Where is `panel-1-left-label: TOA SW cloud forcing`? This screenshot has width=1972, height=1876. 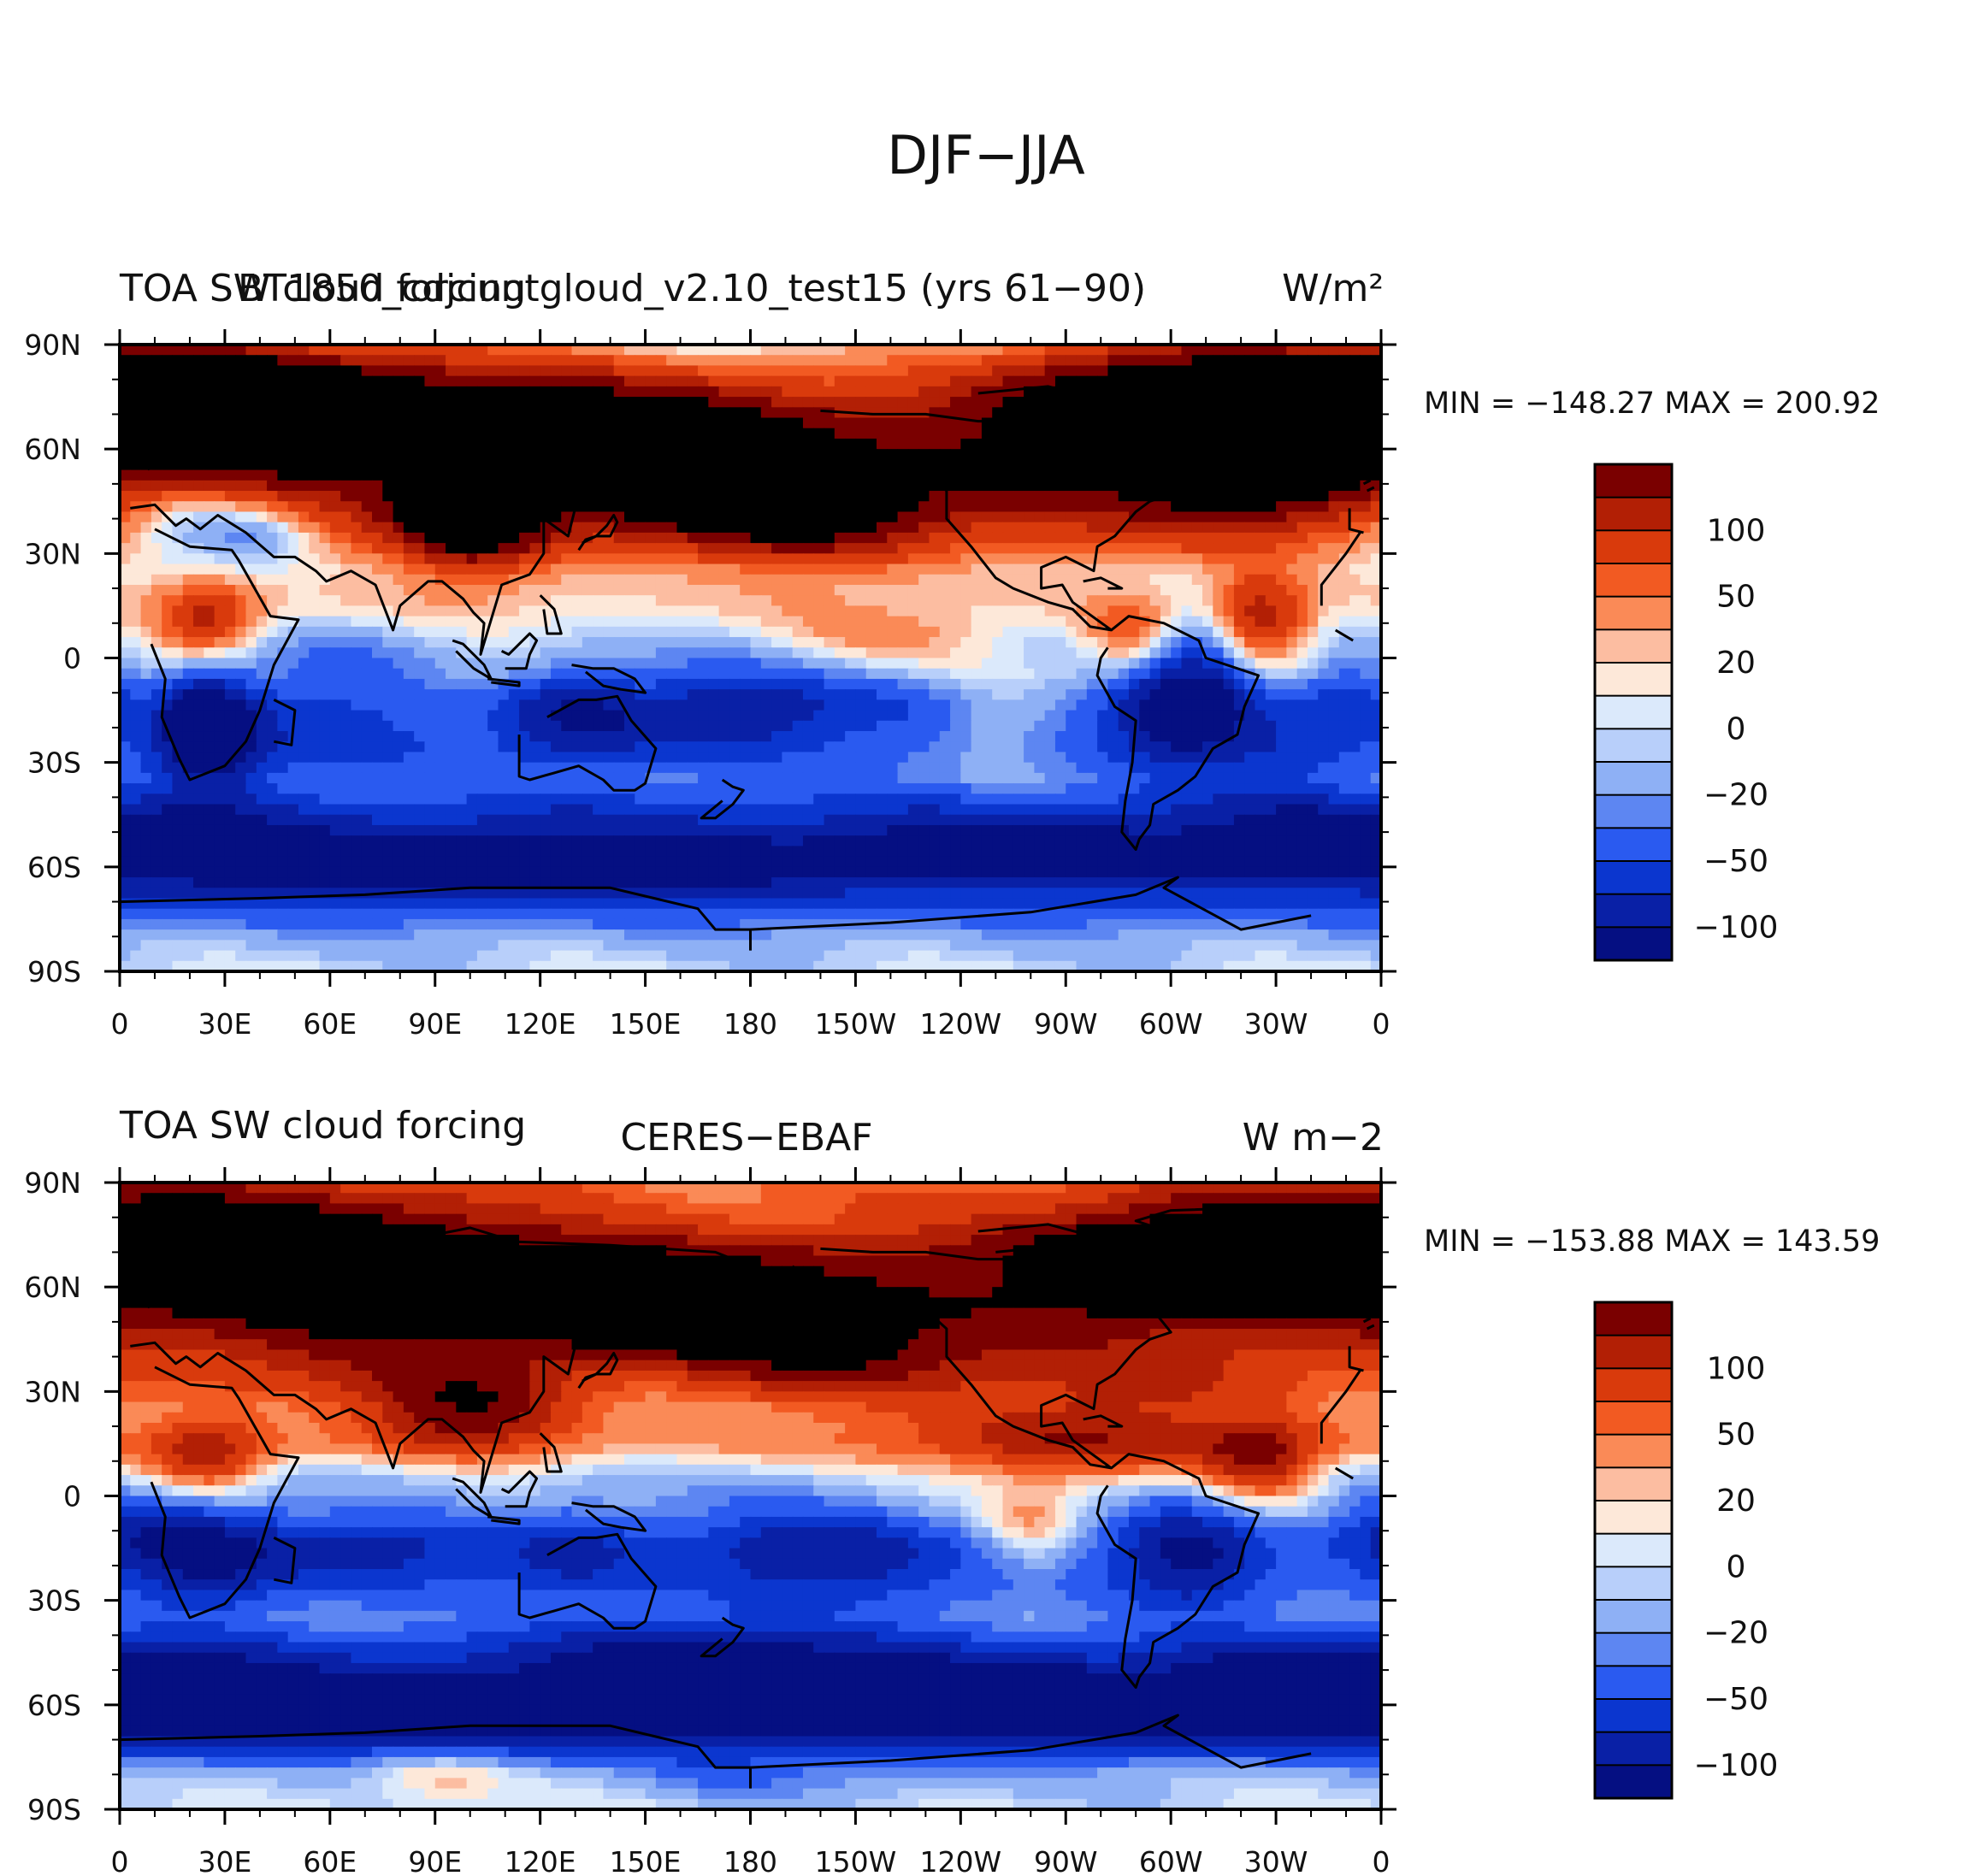 panel-1-left-label: TOA SW cloud forcing is located at coordinates (322, 288).